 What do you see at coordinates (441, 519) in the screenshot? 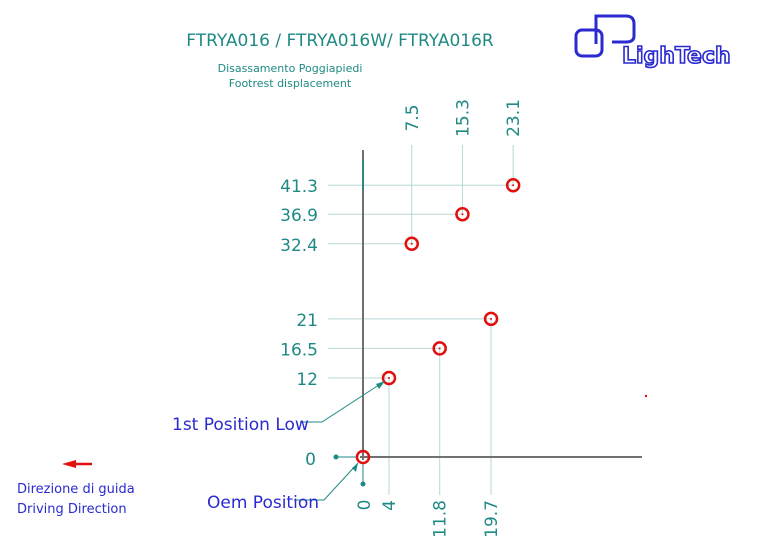
I see `x-tick-label: 11.8` at bounding box center [441, 519].